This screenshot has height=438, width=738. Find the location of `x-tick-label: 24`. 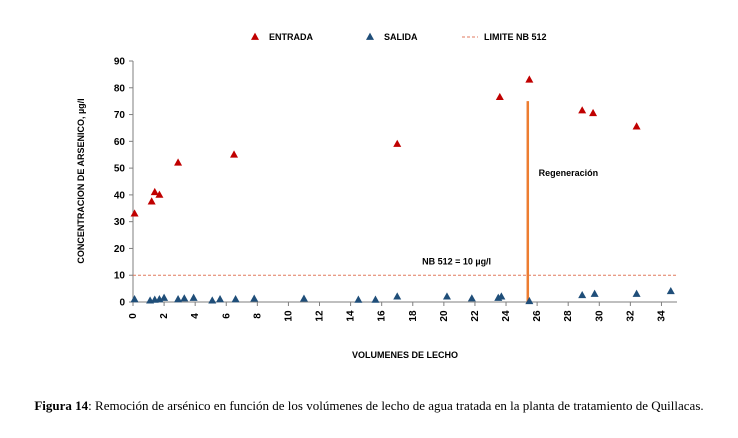

x-tick-label: 24 is located at coordinates (506, 316).